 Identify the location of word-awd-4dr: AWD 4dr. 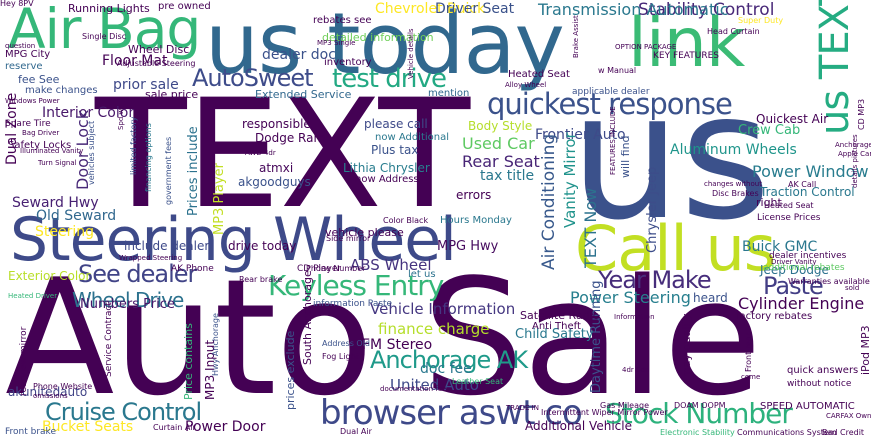
(260, 153).